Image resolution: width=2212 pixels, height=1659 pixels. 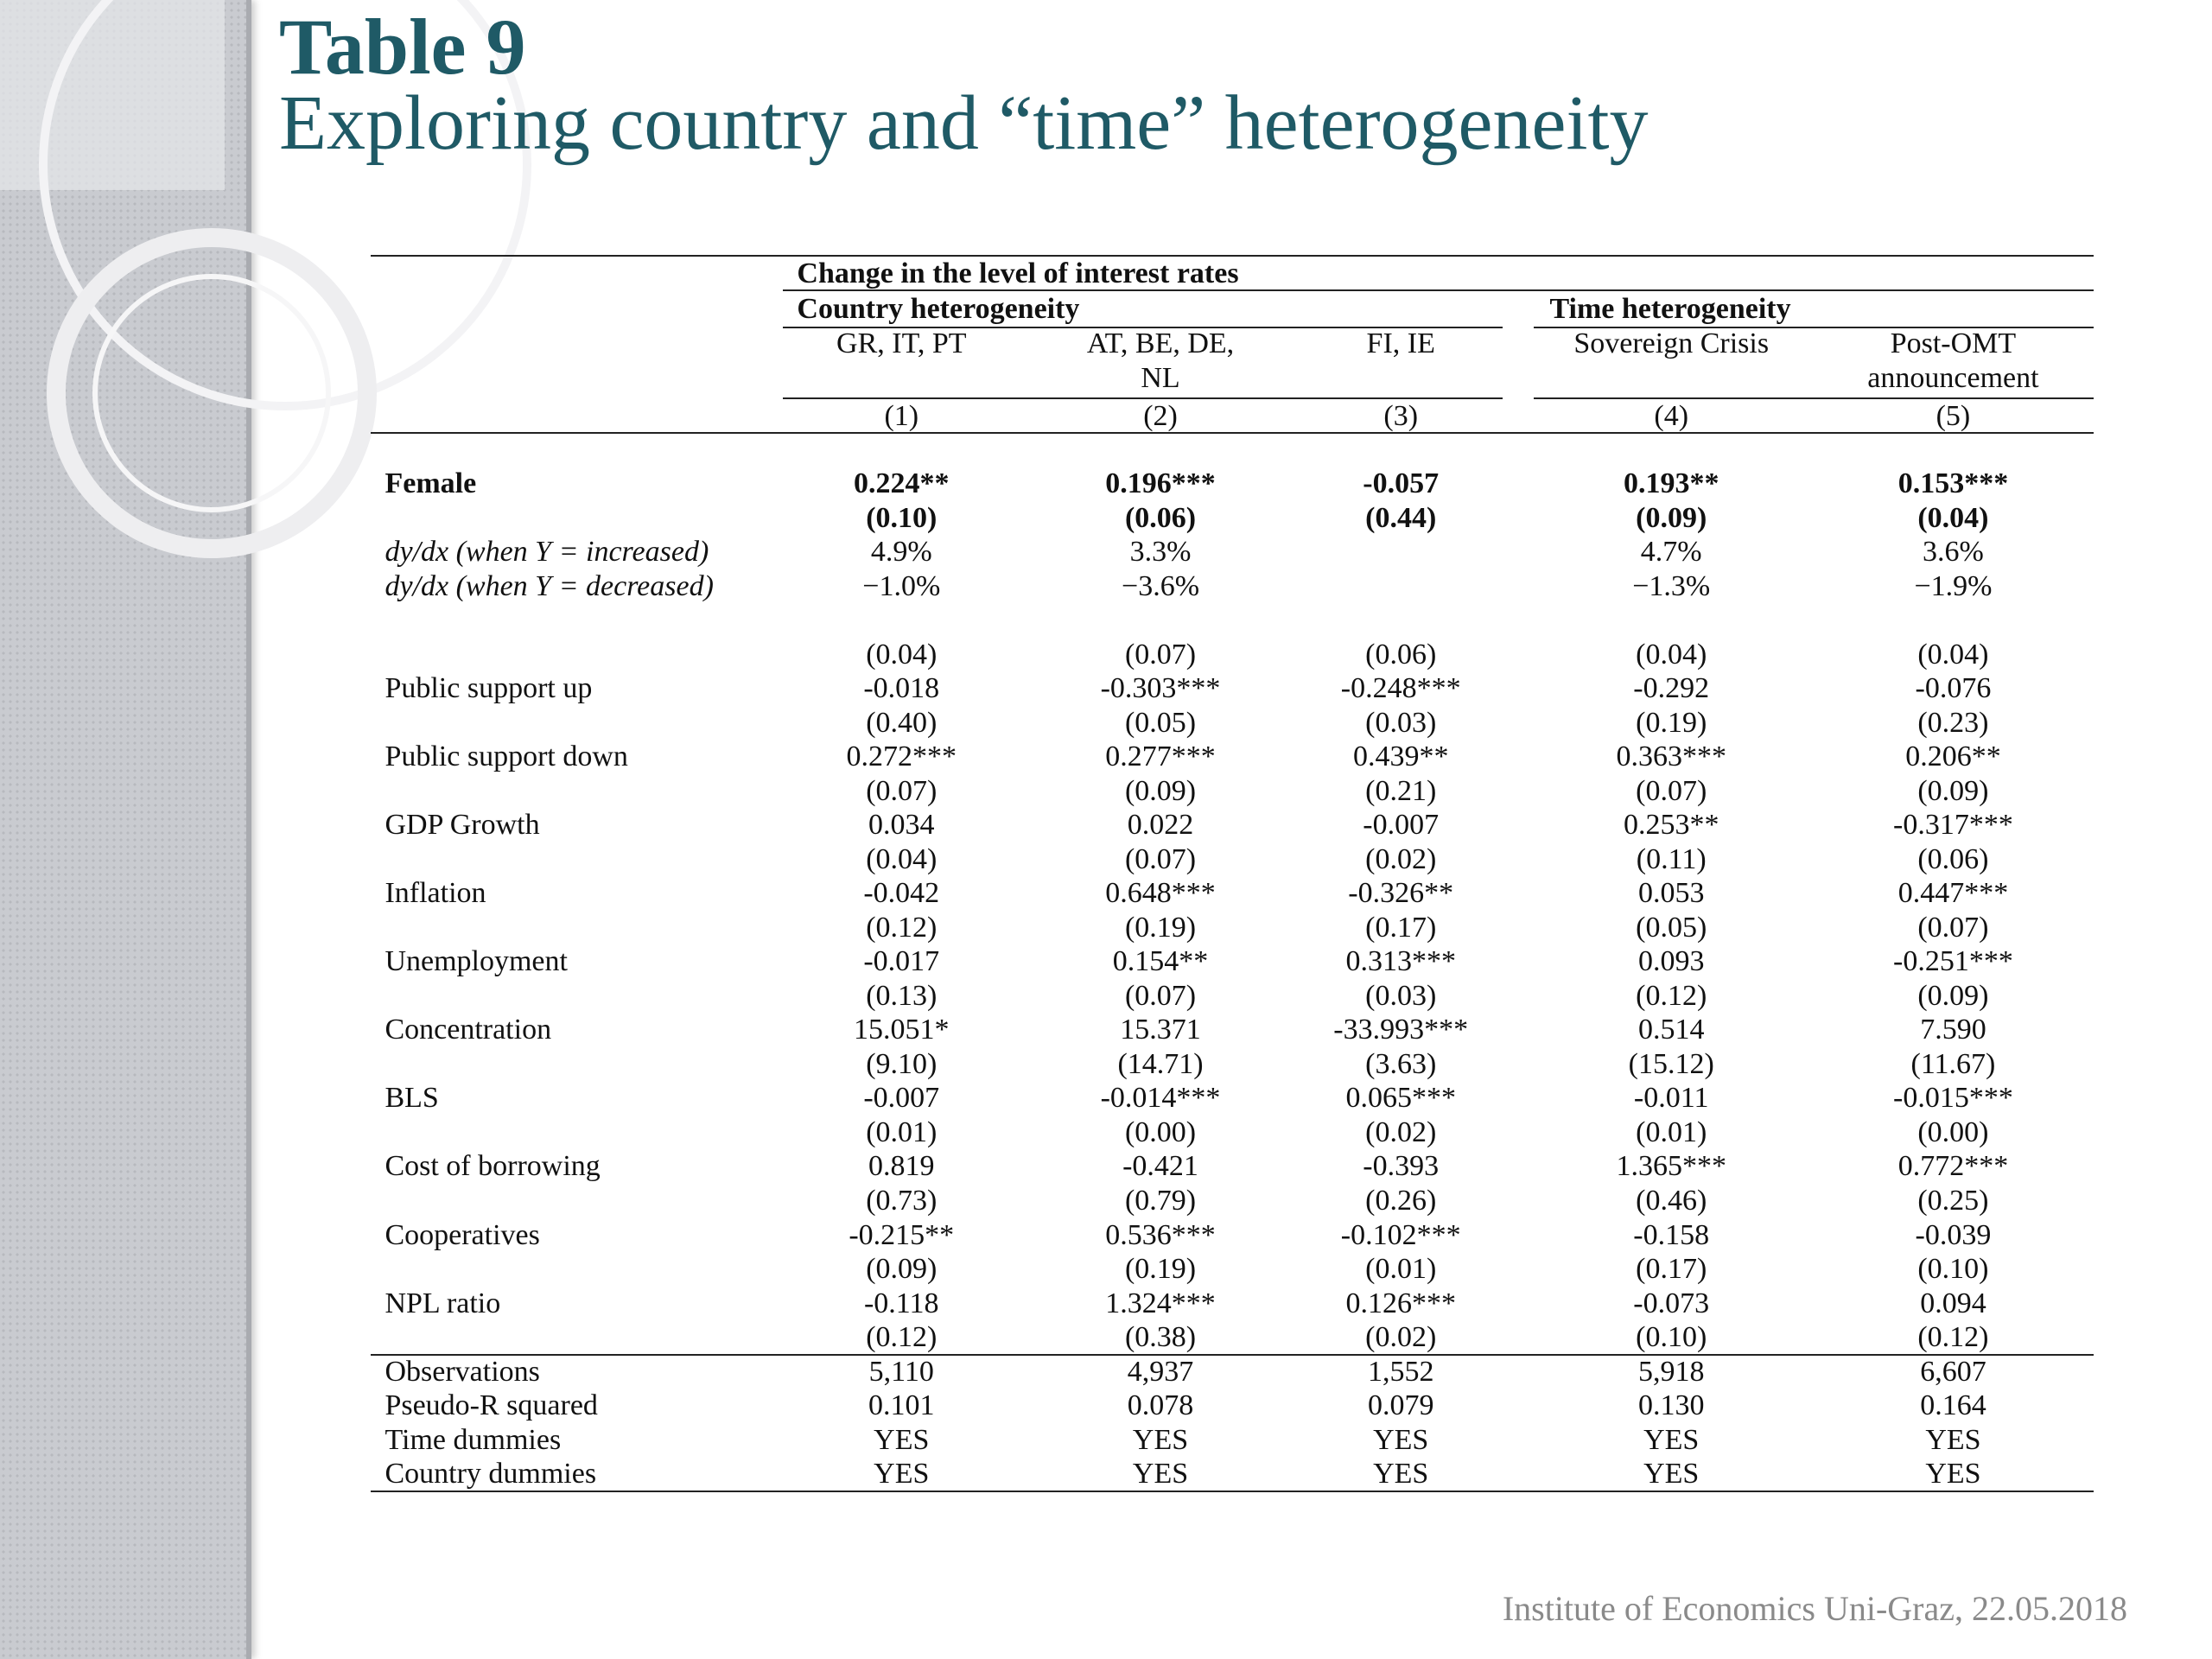 What do you see at coordinates (1953, 1371) in the screenshot?
I see `cell: 6,607` at bounding box center [1953, 1371].